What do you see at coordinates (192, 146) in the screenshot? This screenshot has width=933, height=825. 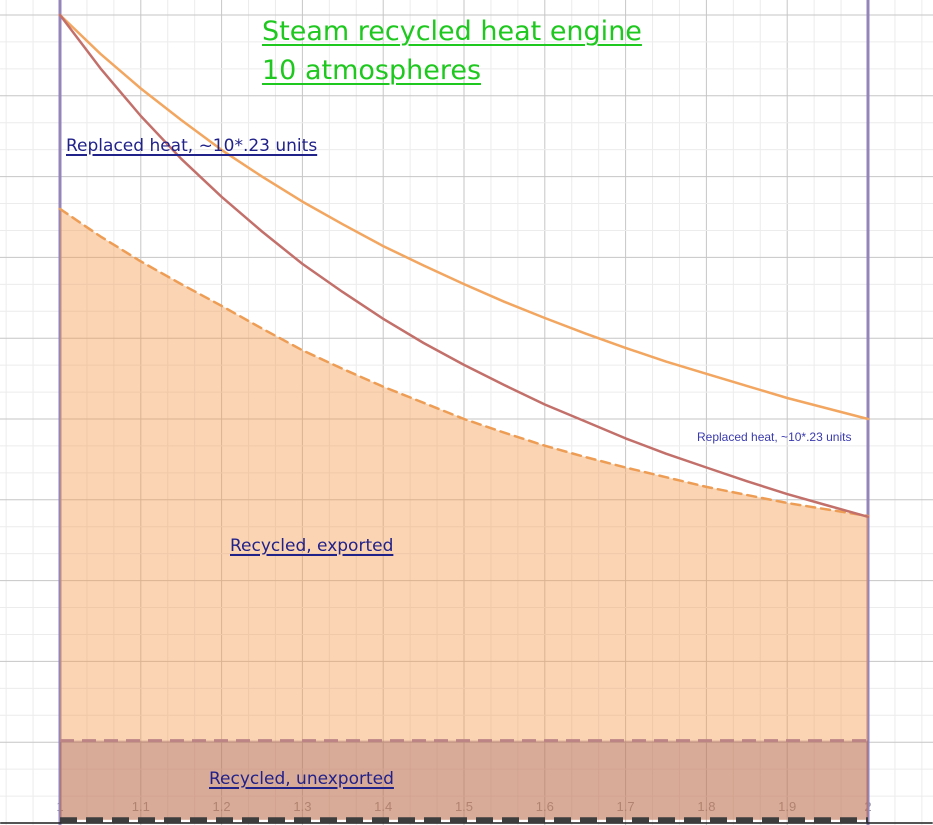 I see `label-replaced-heat: Replaced heat, ~10*.23 units` at bounding box center [192, 146].